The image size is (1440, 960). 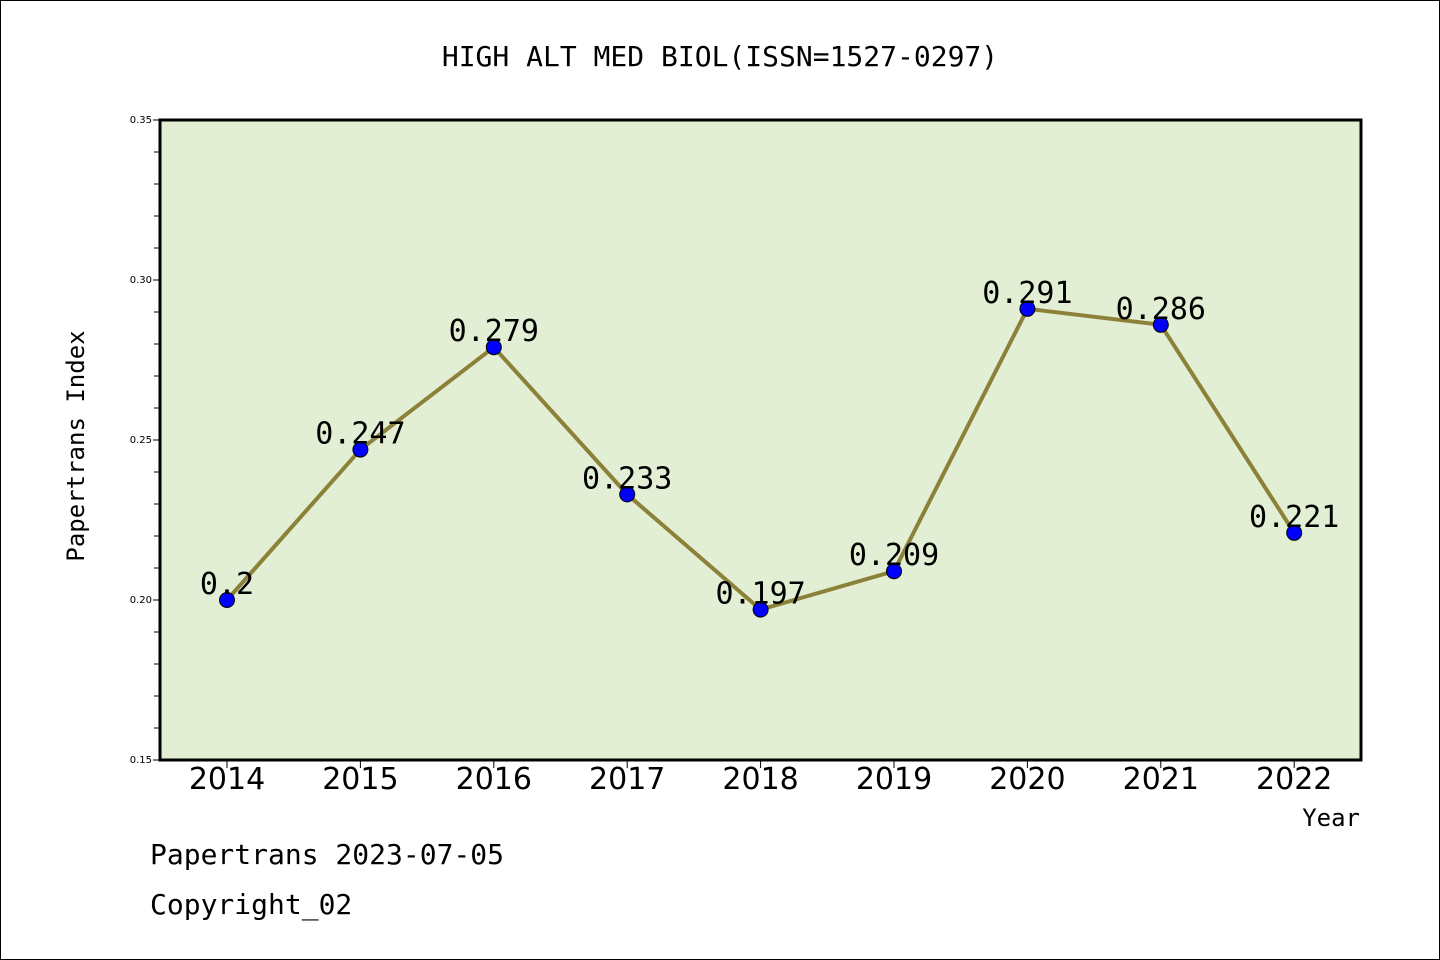 What do you see at coordinates (1161, 779) in the screenshot?
I see `x-tick-label: 2021` at bounding box center [1161, 779].